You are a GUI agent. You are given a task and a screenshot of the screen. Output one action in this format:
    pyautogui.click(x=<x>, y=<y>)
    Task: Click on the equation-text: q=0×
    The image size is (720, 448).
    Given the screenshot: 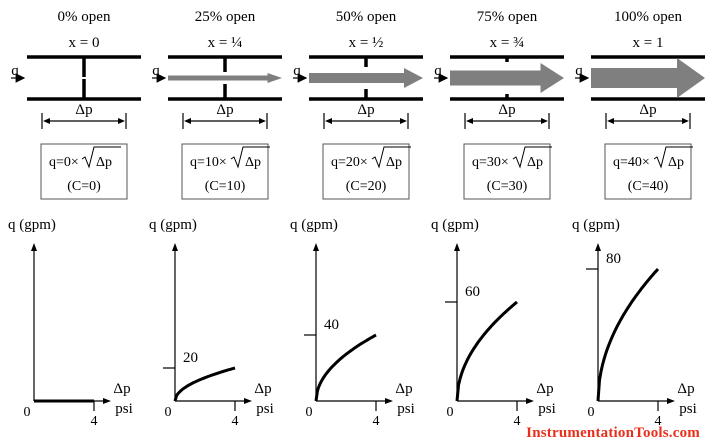 What is the action you would take?
    pyautogui.click(x=64, y=162)
    